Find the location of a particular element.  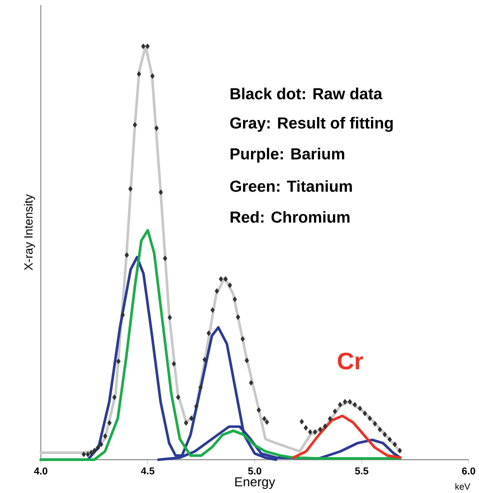

x-tick-label: 4.0 is located at coordinates (41, 470).